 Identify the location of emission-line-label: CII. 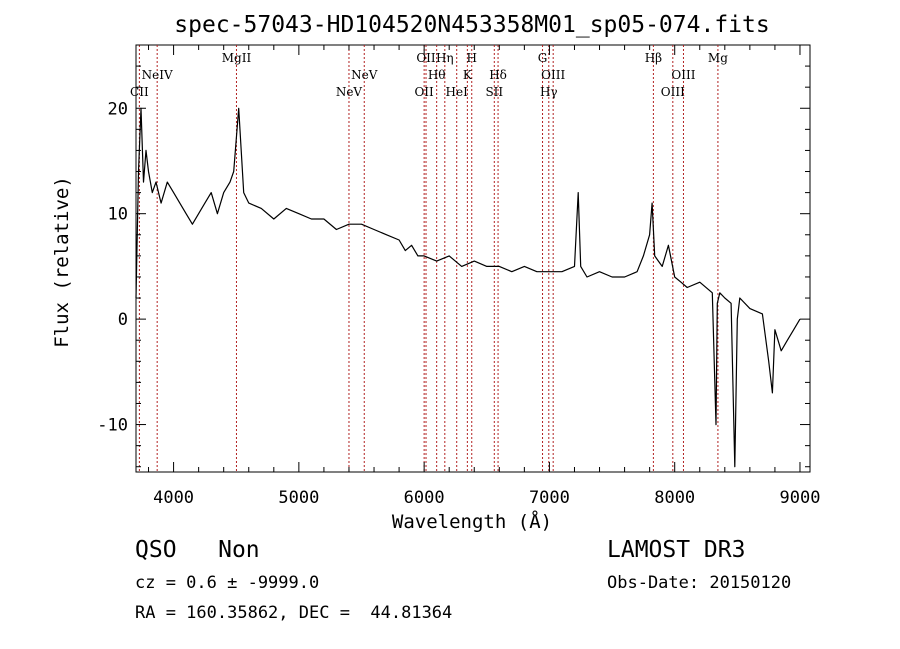
(139, 92).